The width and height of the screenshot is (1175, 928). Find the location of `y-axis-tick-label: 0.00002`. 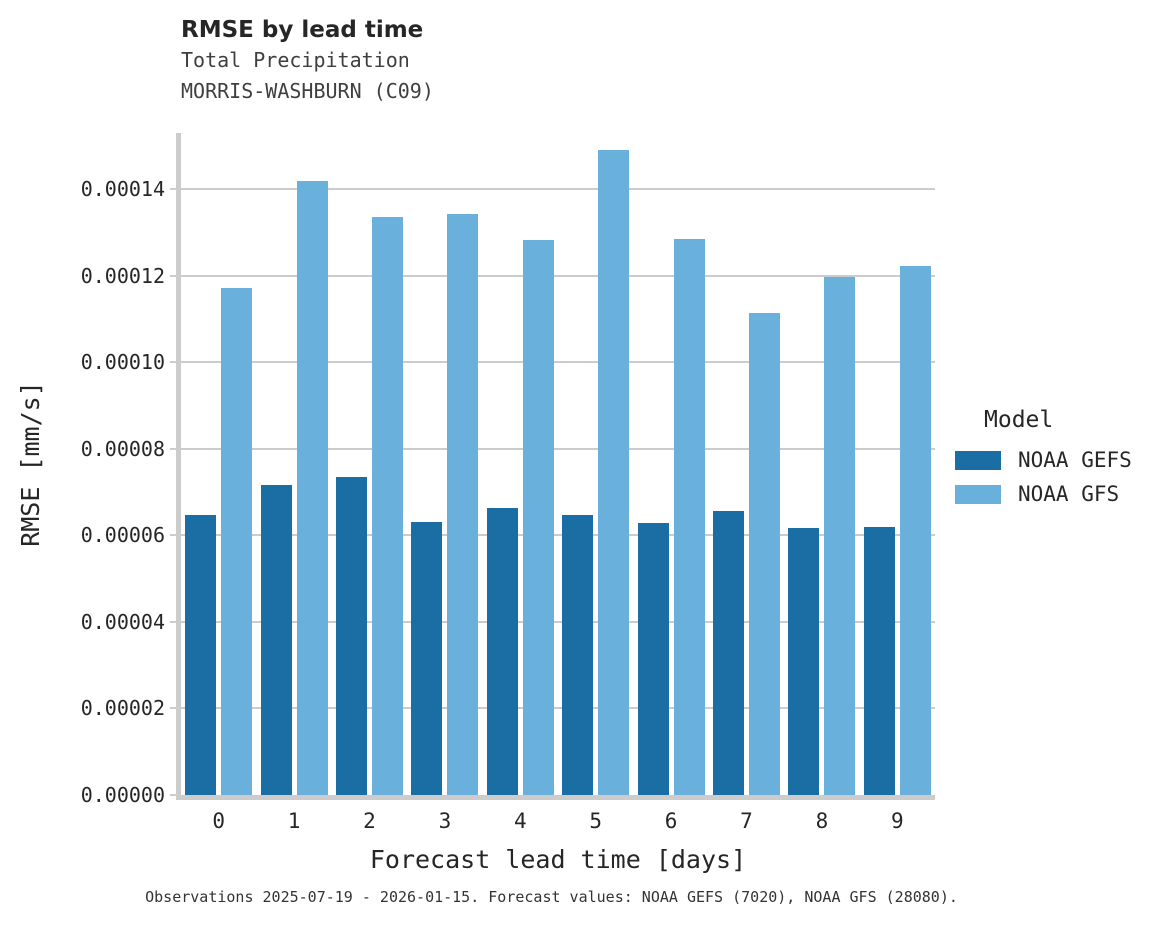

y-axis-tick-label: 0.00002 is located at coordinates (122, 708).